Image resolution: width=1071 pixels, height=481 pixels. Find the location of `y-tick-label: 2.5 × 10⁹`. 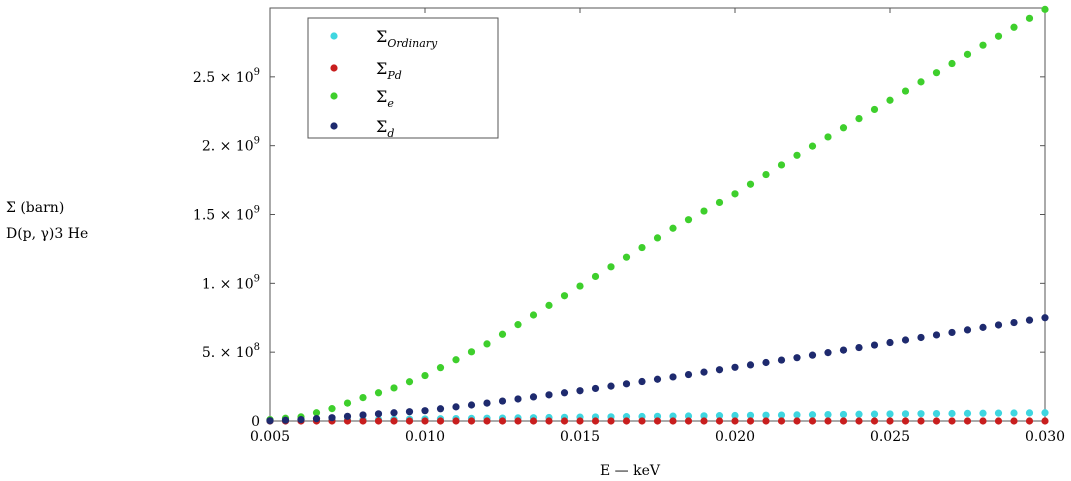

y-tick-label: 2.5 × 10⁹ is located at coordinates (226, 76).